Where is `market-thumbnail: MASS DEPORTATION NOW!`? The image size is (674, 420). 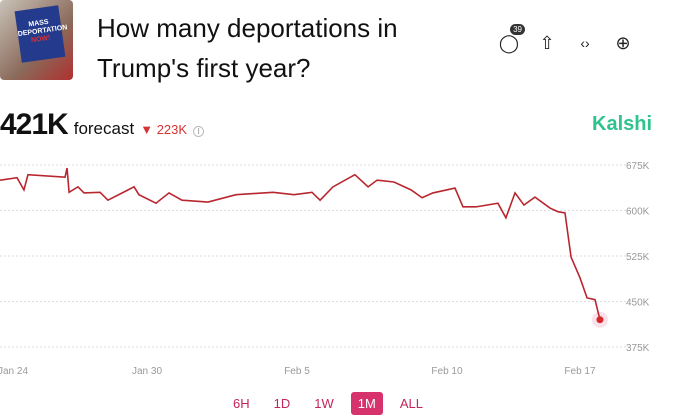
market-thumbnail: MASS DEPORTATION NOW! is located at coordinates (36, 40).